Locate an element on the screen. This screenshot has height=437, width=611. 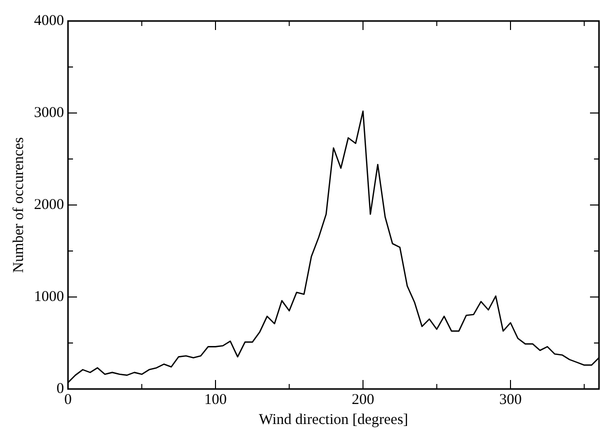
x-tick-label: 300 is located at coordinates (510, 400).